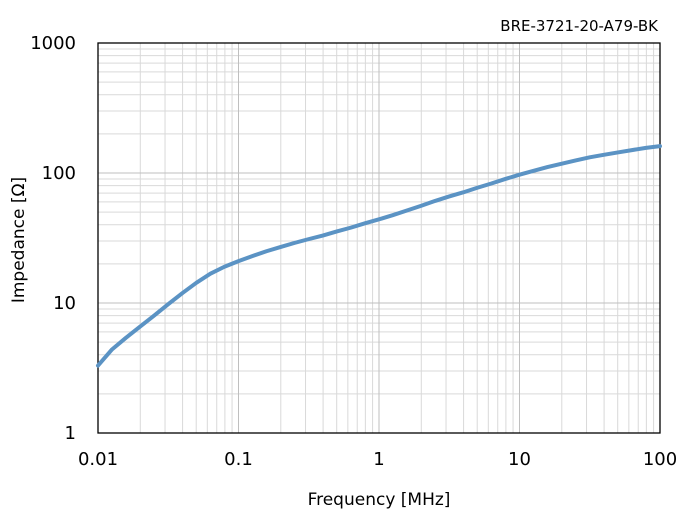  Describe the element at coordinates (53, 238) in the screenshot. I see `y-tick-labels: 1 10 100 1000` at that location.